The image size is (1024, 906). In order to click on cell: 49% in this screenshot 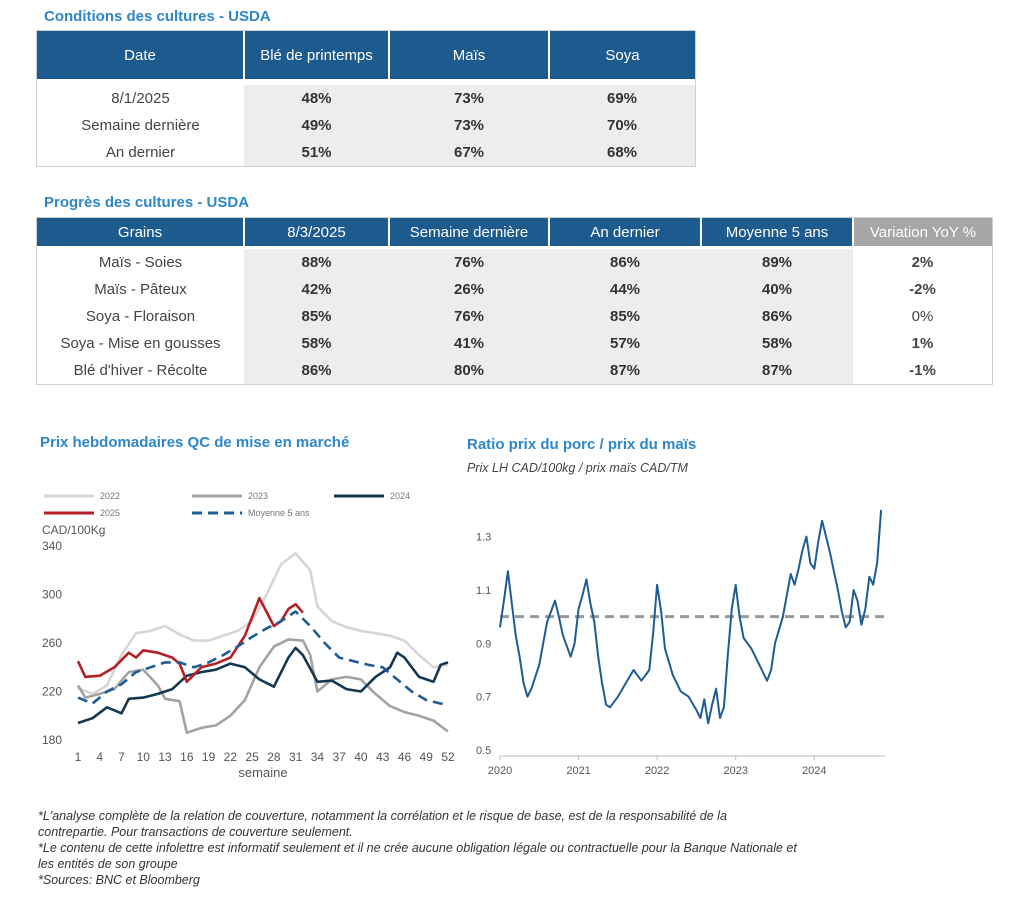, I will do `click(316, 125)`.